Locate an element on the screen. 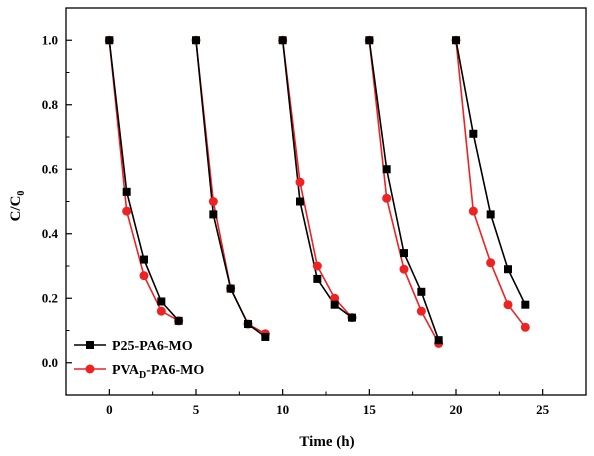 The image size is (594, 456). x-tick-label: 15 is located at coordinates (370, 409).